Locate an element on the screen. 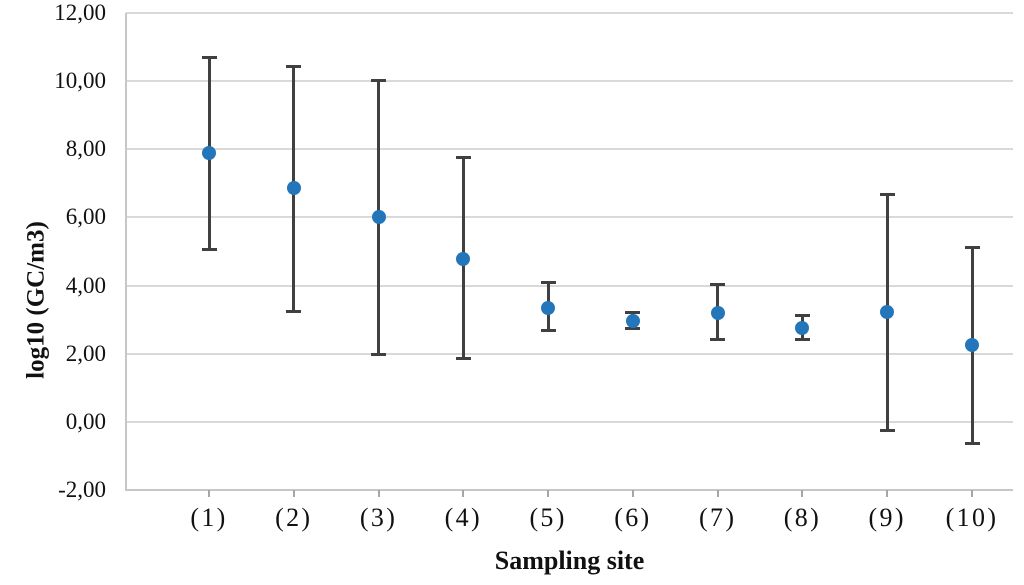  x-axis-title: Sampling site is located at coordinates (569, 560).